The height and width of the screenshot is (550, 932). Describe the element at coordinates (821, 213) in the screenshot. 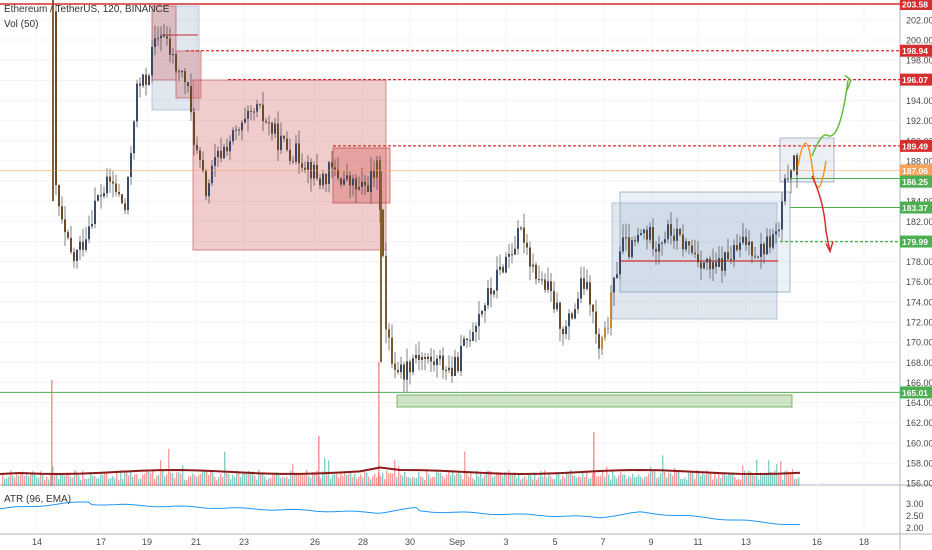

I see `bearish-projection-path` at that location.